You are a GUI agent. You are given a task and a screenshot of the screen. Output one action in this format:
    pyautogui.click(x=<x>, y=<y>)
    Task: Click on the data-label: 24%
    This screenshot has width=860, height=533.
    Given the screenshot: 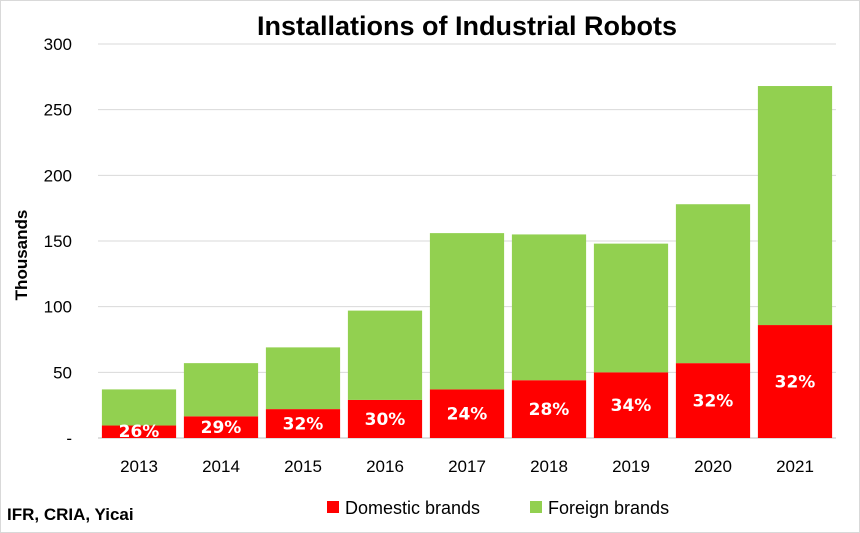 What is the action you would take?
    pyautogui.click(x=467, y=415)
    